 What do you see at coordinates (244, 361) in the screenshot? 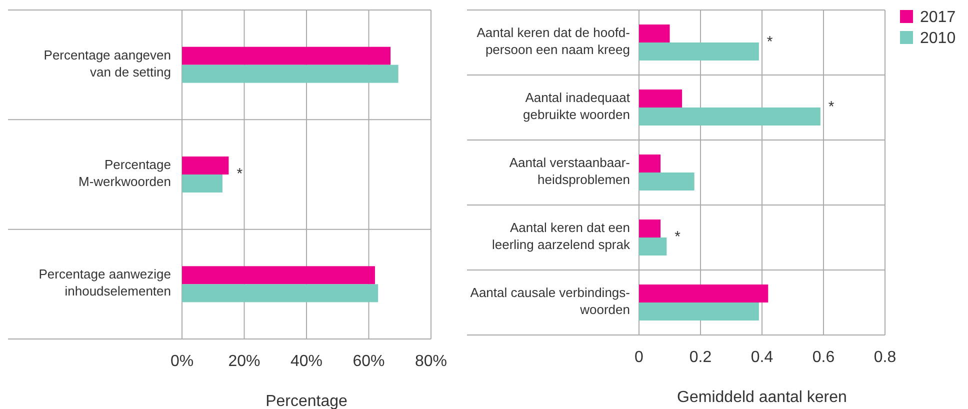
I see `x-tick-label: 20%` at bounding box center [244, 361].